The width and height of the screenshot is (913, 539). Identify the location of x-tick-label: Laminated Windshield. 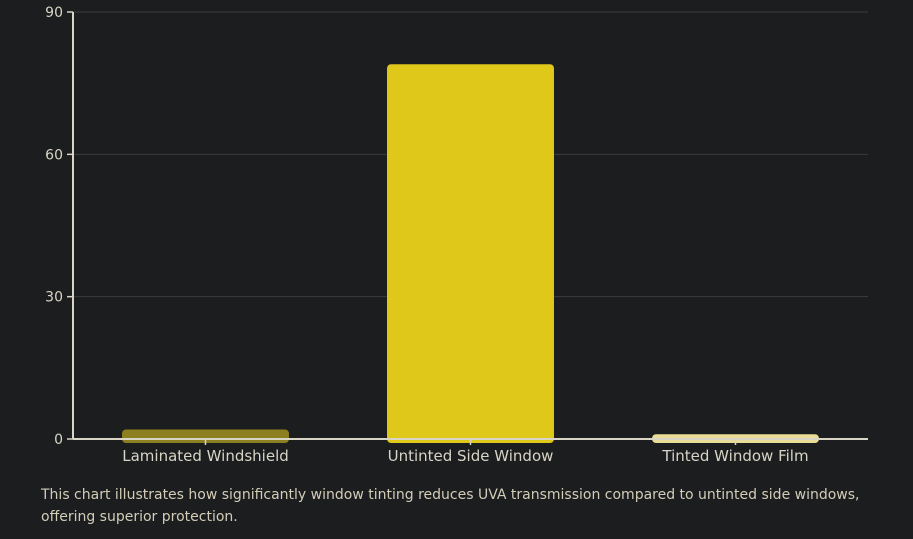
(205, 456).